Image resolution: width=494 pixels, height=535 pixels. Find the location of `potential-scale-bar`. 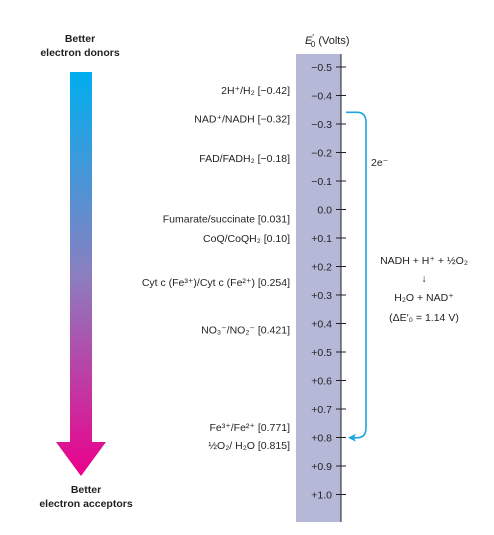

potential-scale-bar is located at coordinates (318, 288).